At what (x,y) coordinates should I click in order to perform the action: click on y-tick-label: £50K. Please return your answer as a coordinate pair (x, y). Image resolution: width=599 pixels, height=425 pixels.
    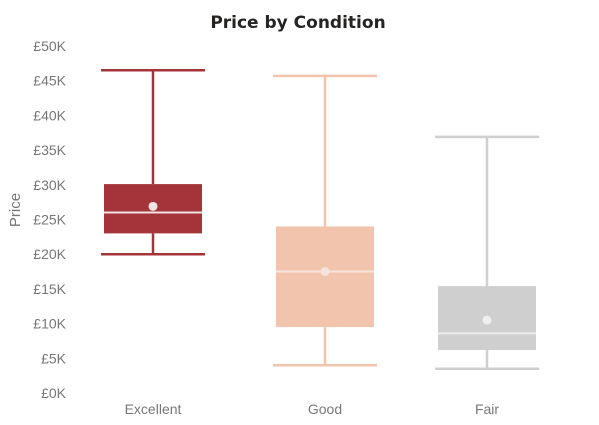
    Looking at the image, I should click on (49, 46).